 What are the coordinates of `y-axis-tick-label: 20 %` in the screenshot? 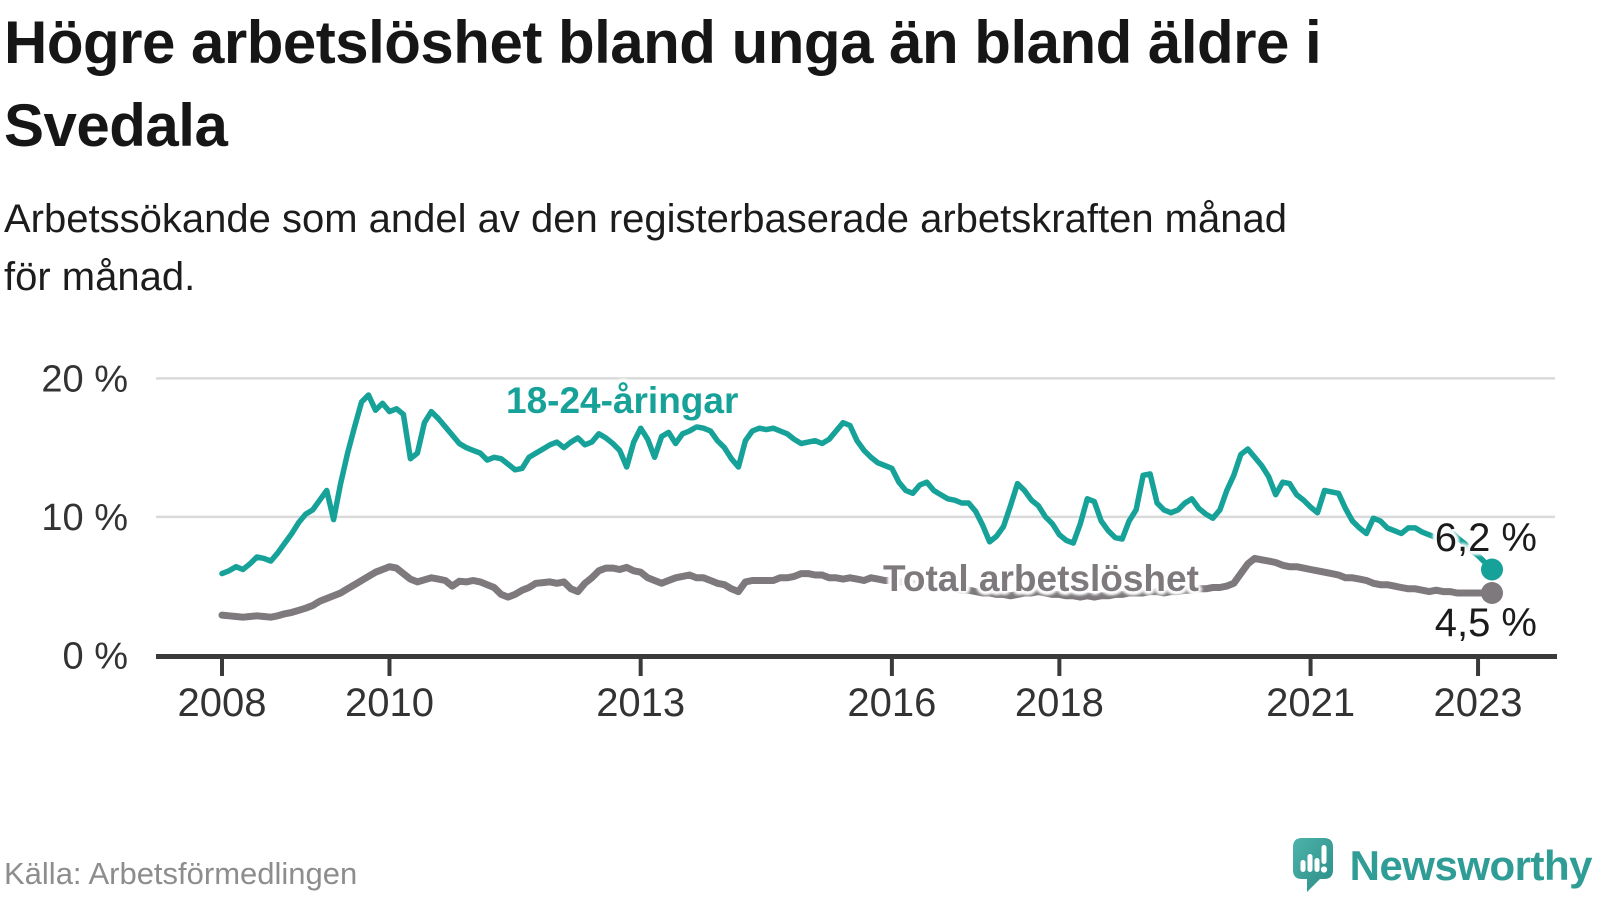 It's located at (84, 379).